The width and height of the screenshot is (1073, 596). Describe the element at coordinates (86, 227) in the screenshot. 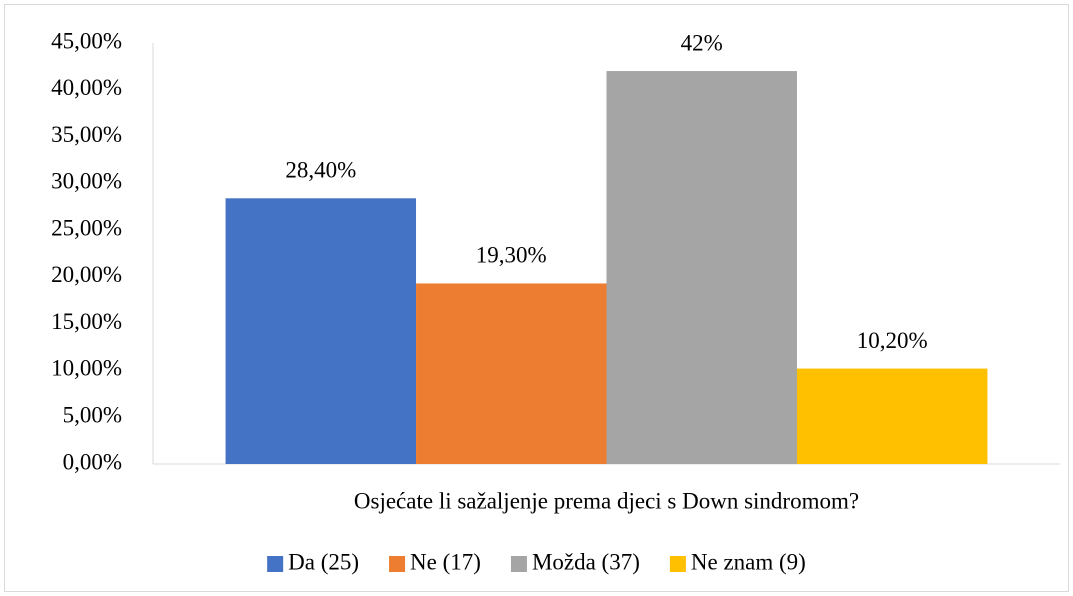

I see `y-tick-label: 25,00%` at that location.